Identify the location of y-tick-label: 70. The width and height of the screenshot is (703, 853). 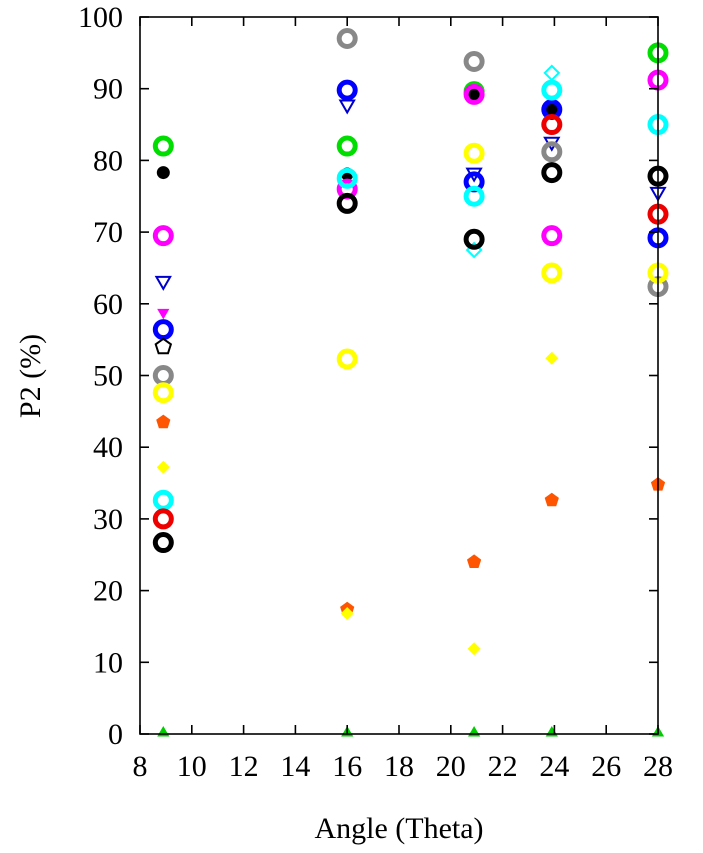
(108, 232).